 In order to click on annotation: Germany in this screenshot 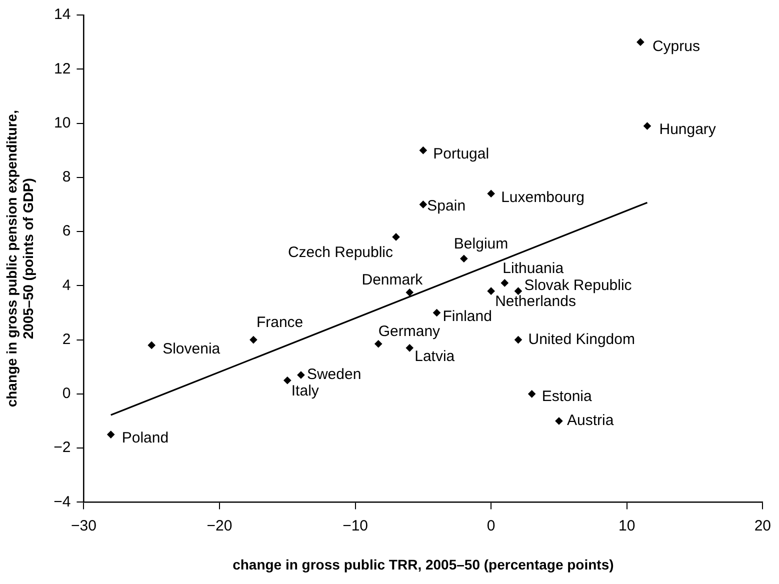, I will do `click(409, 331)`.